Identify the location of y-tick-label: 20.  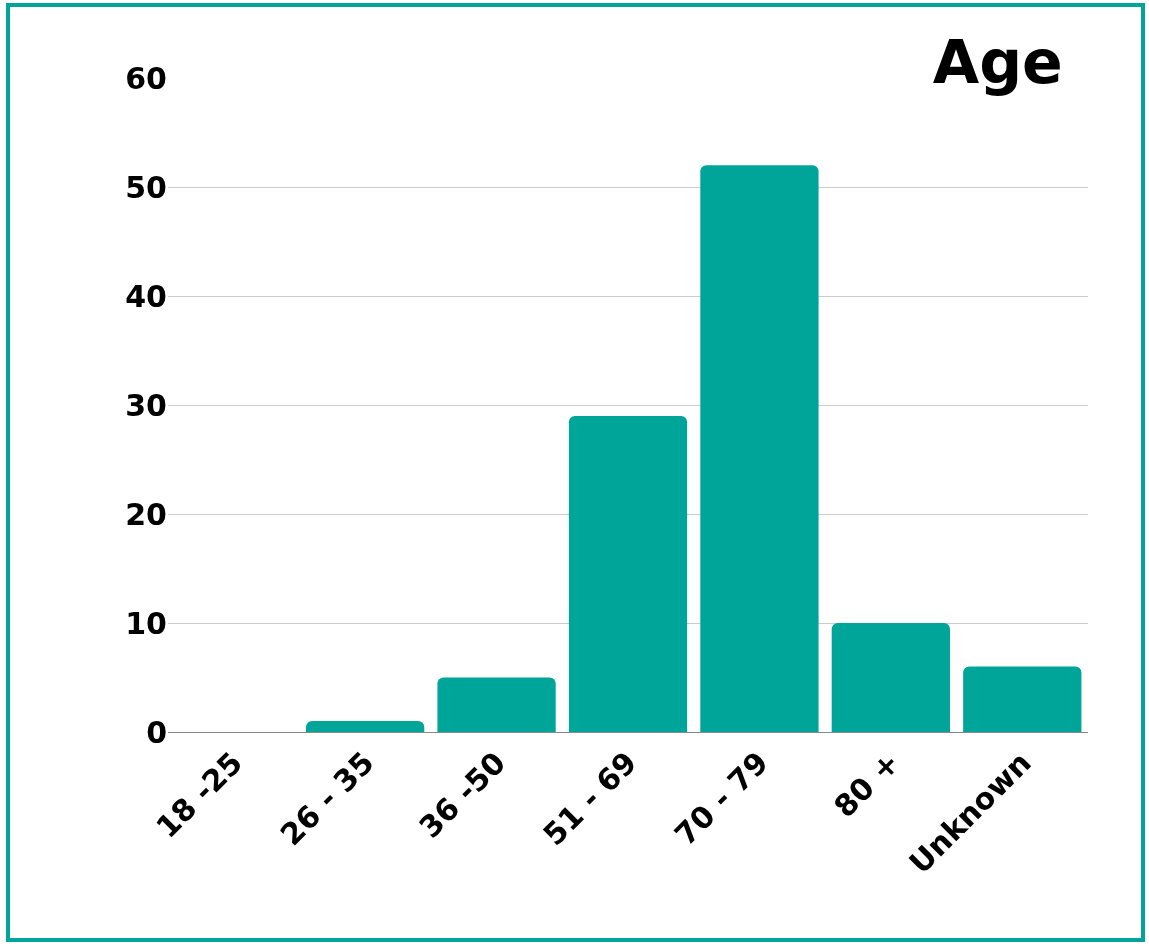
(146, 514).